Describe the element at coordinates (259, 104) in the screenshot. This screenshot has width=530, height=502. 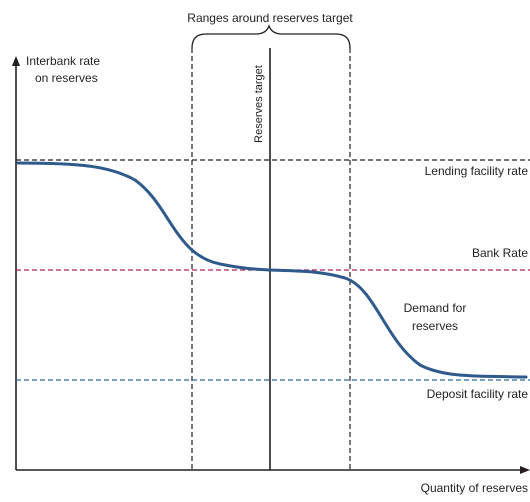
I see `reserves-target-label: Reserves target` at that location.